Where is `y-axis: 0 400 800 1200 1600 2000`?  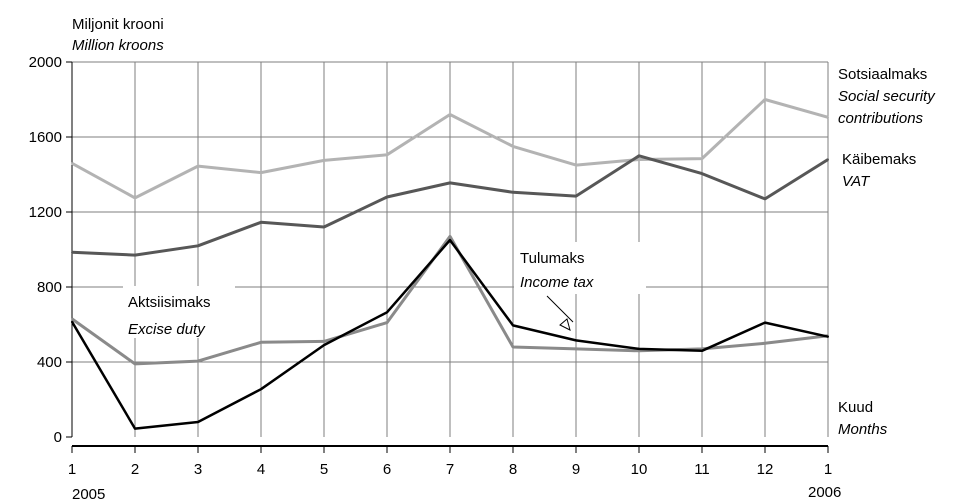
y-axis: 0 400 800 1200 1600 2000 is located at coordinates (51, 250).